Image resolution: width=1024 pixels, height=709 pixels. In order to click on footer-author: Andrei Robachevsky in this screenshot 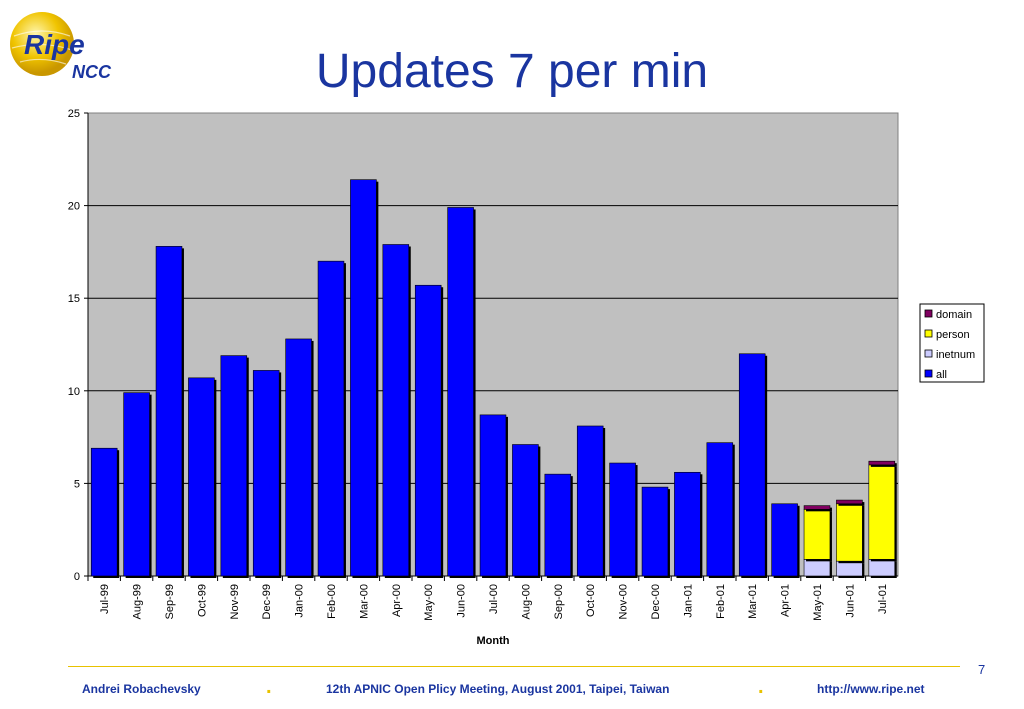, I will do `click(141, 689)`.